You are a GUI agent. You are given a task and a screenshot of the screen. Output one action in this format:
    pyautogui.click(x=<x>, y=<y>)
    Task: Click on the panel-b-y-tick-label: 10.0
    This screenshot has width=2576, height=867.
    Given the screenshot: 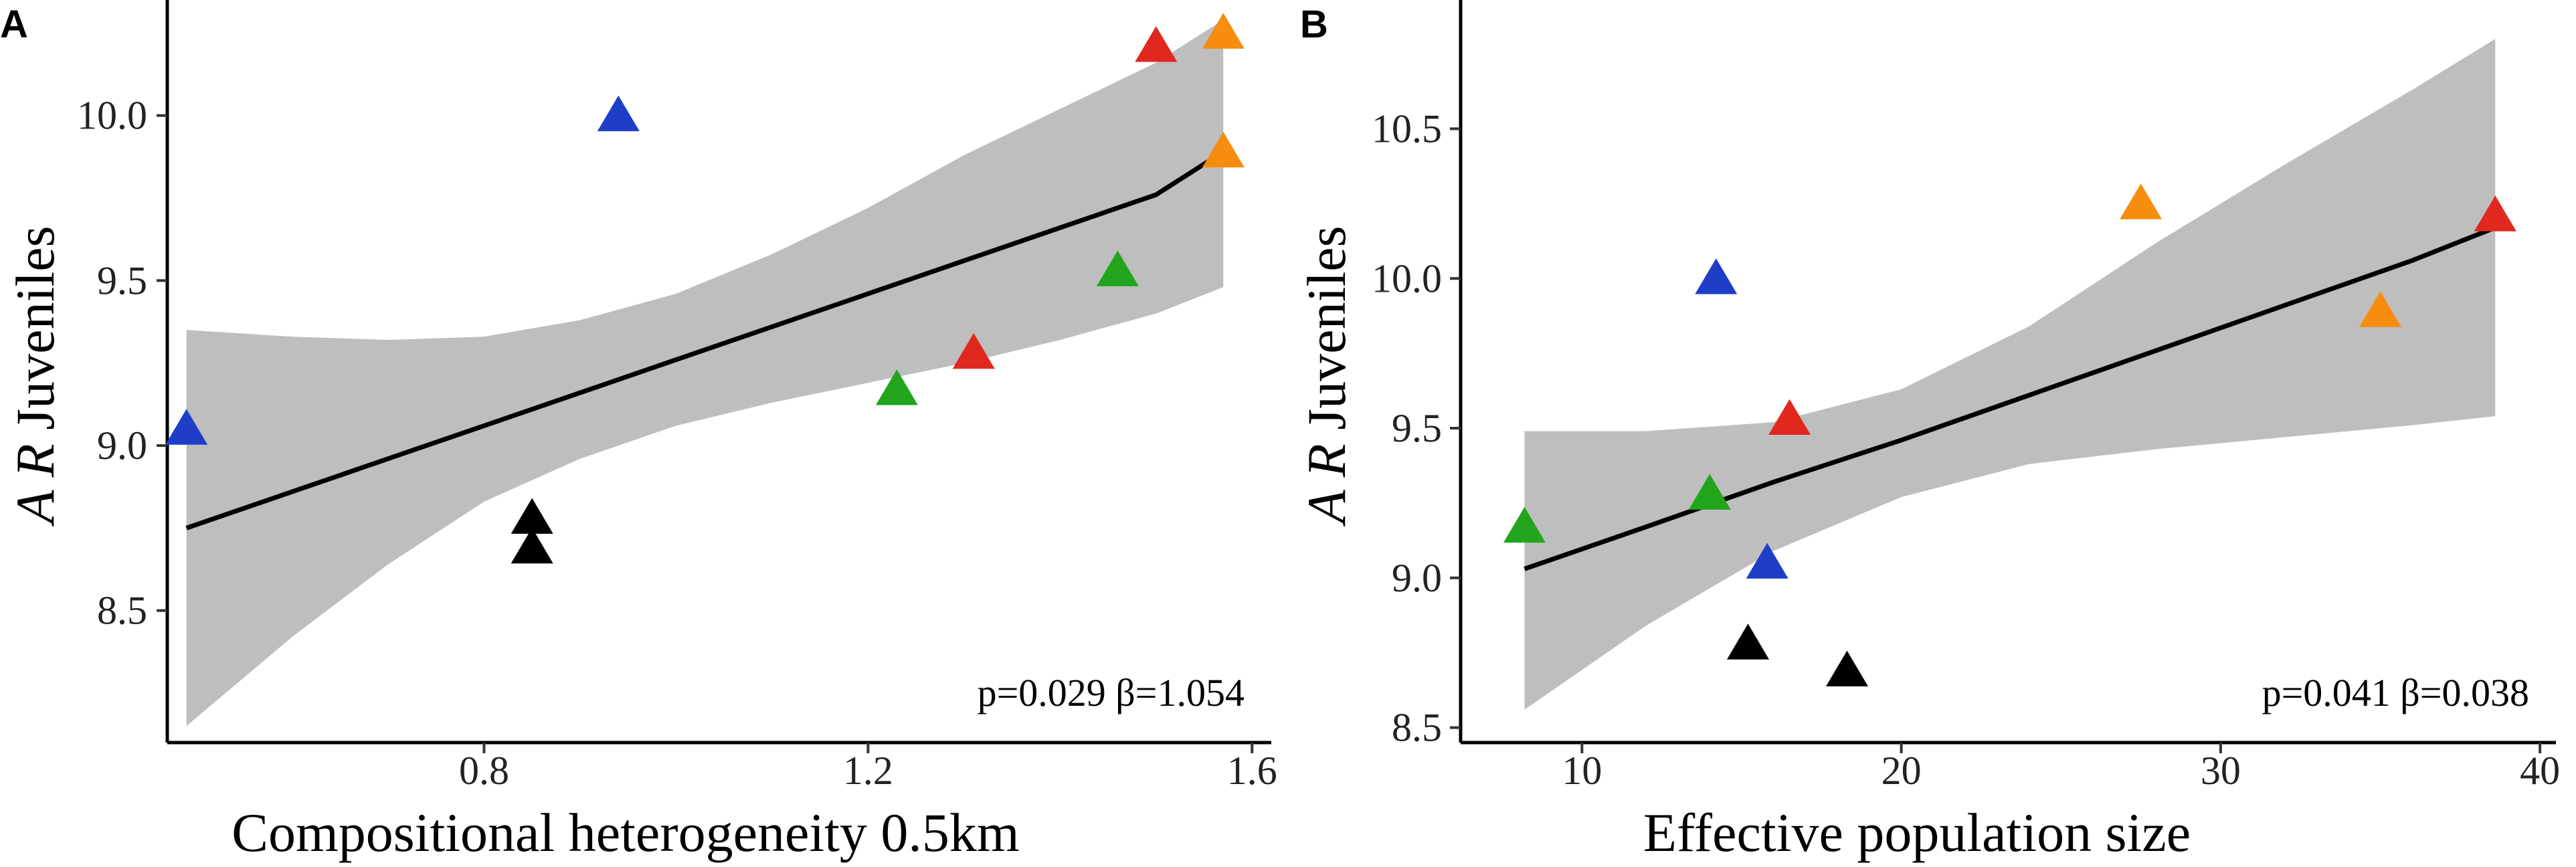 What is the action you would take?
    pyautogui.click(x=1407, y=278)
    